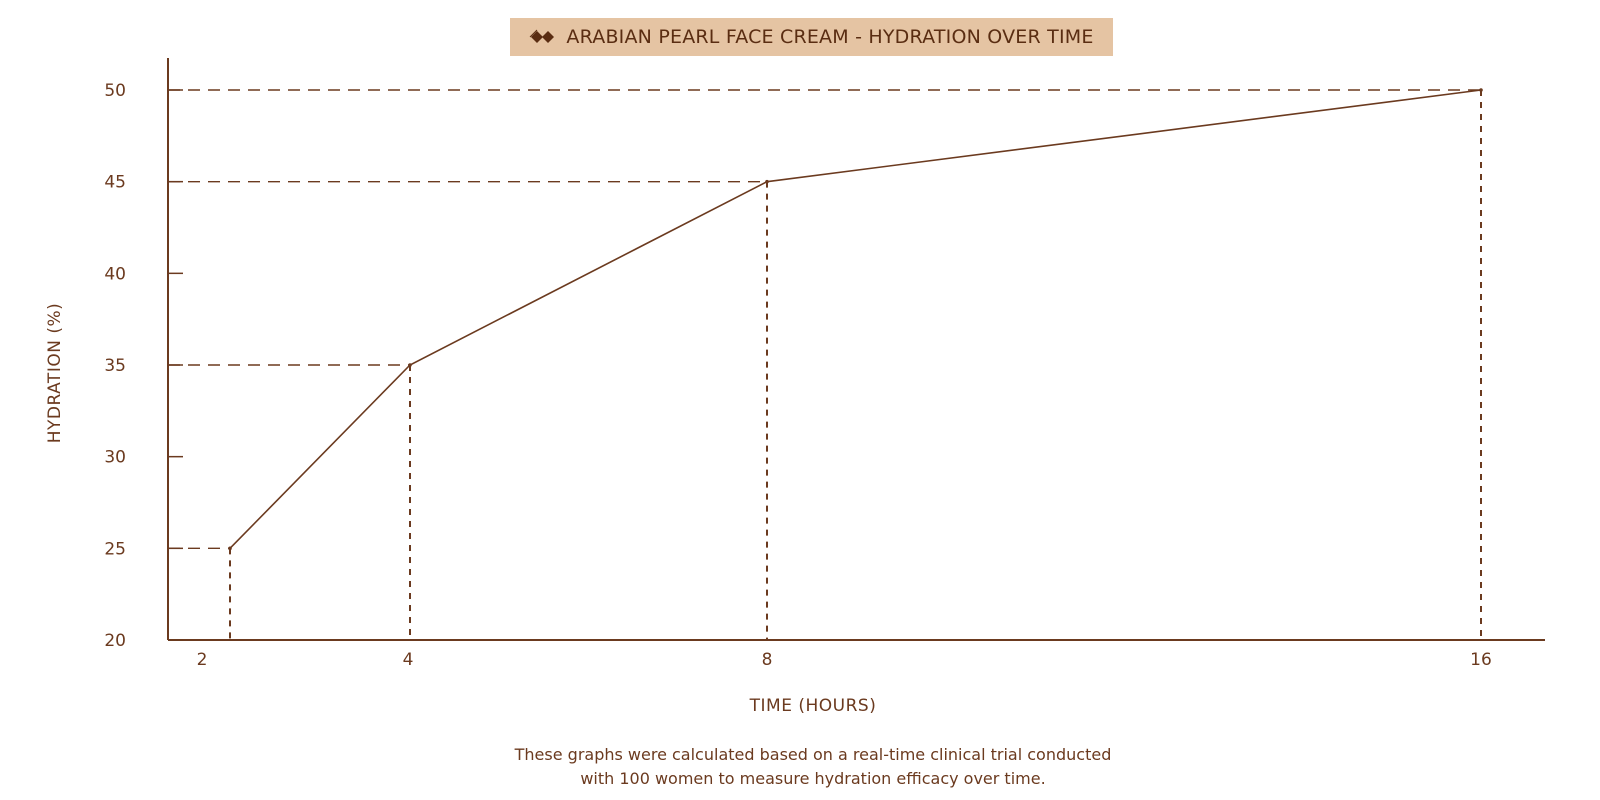 This screenshot has height=800, width=1600. What do you see at coordinates (408, 660) in the screenshot?
I see `x-tick-label: 4` at bounding box center [408, 660].